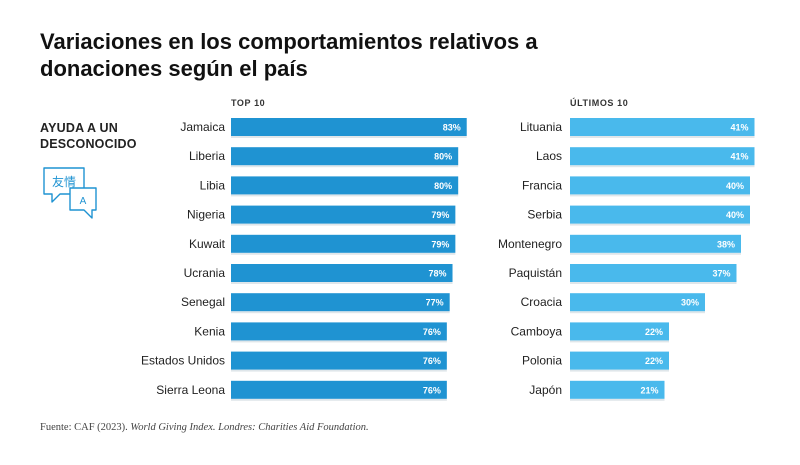  Describe the element at coordinates (190, 390) in the screenshot. I see `top10-category-label-9: Sierra Leona` at that location.